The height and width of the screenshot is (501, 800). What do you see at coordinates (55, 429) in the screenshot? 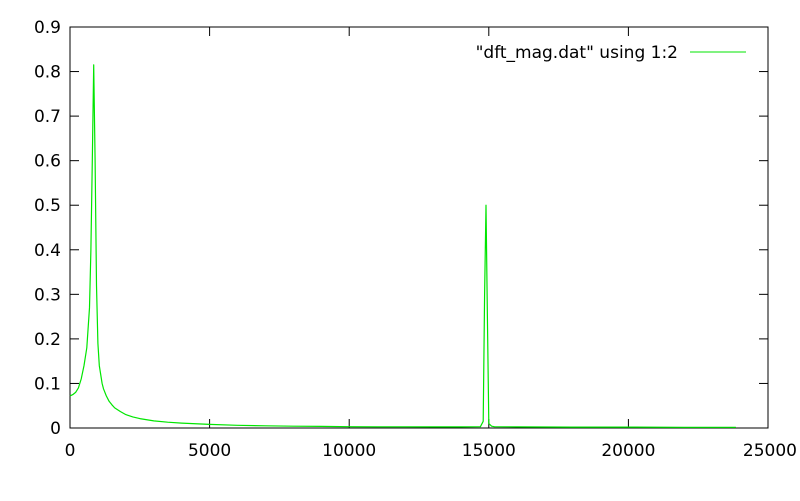
I see `y-tick-label: 0` at bounding box center [55, 429].